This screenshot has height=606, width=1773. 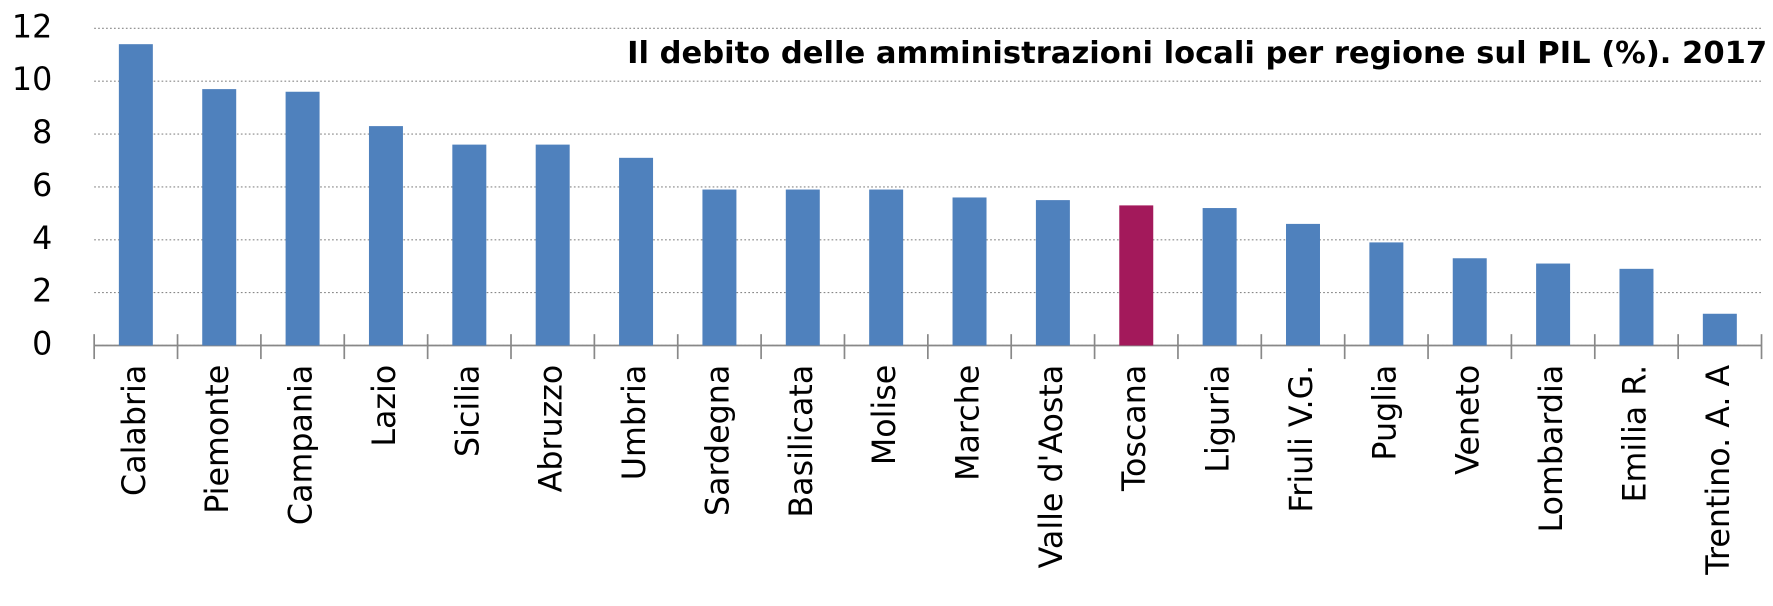 I want to click on x-tick-label: Friuli V.G., so click(x=1302, y=439).